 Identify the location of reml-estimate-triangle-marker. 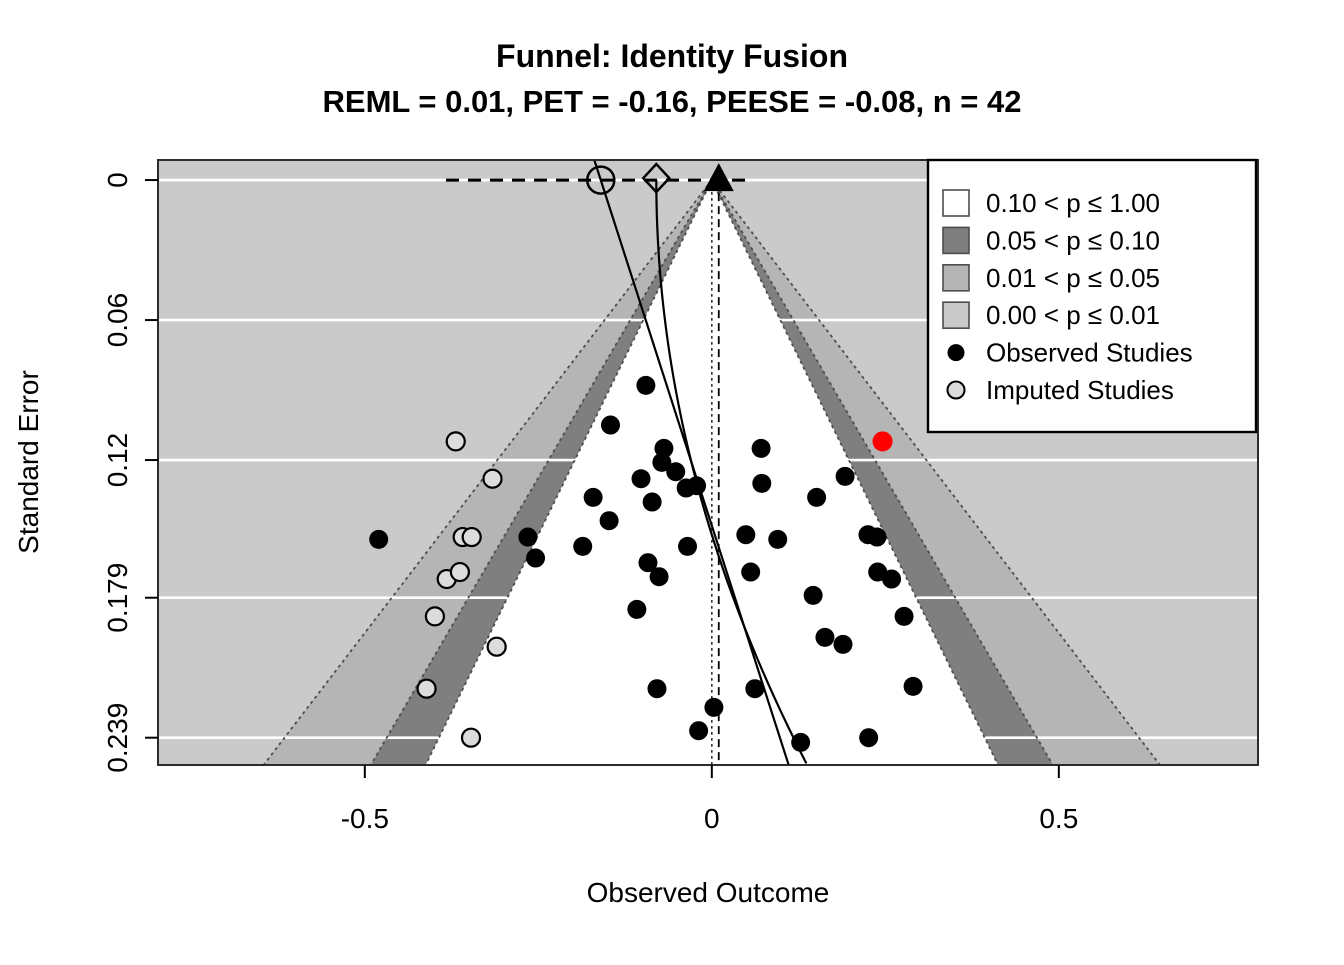
(718, 177).